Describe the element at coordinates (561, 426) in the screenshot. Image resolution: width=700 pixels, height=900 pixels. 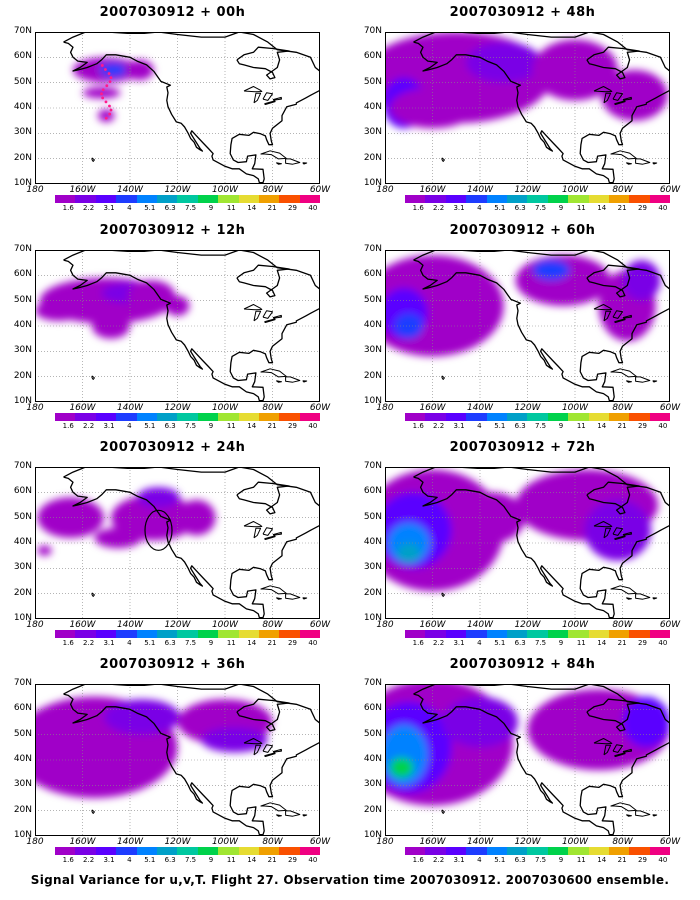
I see `colorbar-tick-label: 9` at that location.